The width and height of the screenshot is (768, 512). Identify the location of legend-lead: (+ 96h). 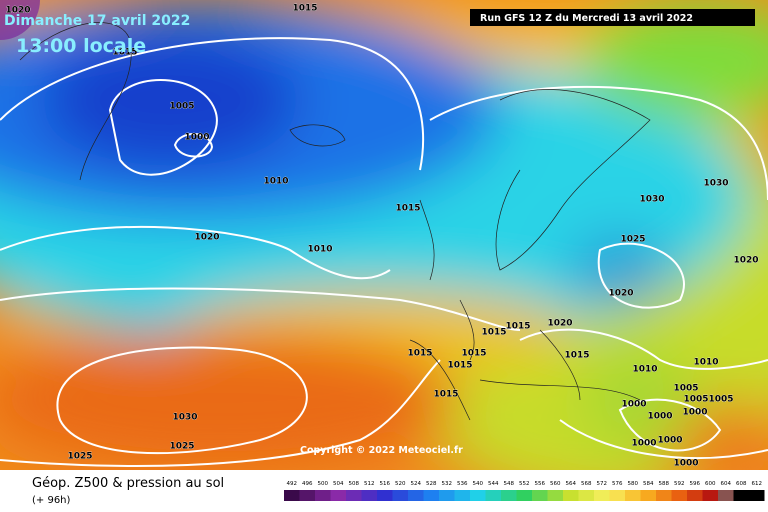
(51, 500).